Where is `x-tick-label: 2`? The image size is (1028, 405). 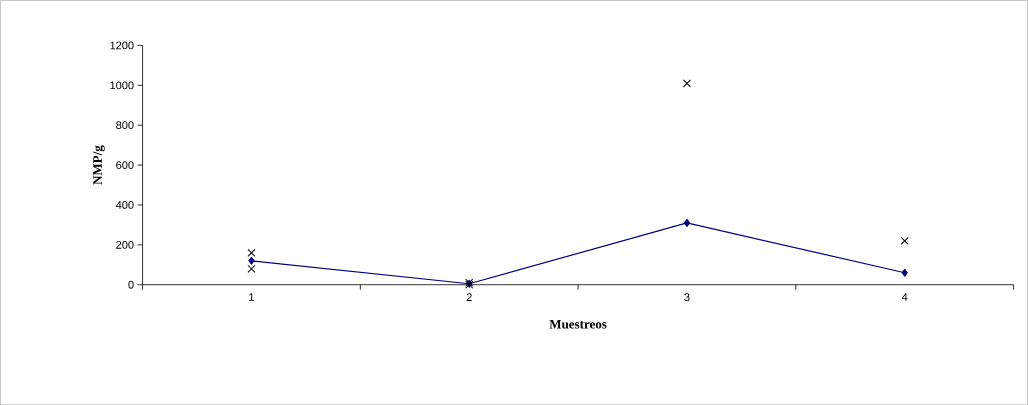 x-tick-label: 2 is located at coordinates (469, 297).